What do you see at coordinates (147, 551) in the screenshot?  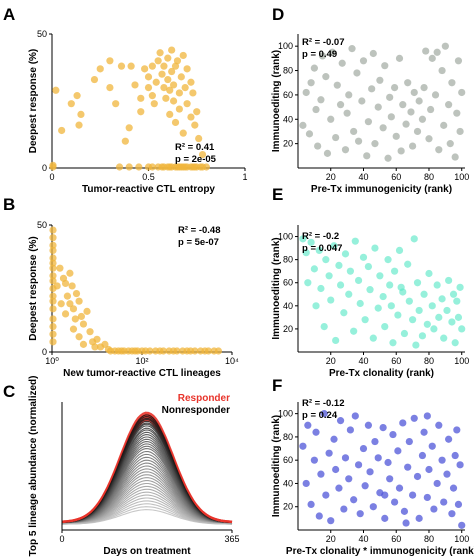 I see `x-axis-title: Days on treatment` at bounding box center [147, 551].